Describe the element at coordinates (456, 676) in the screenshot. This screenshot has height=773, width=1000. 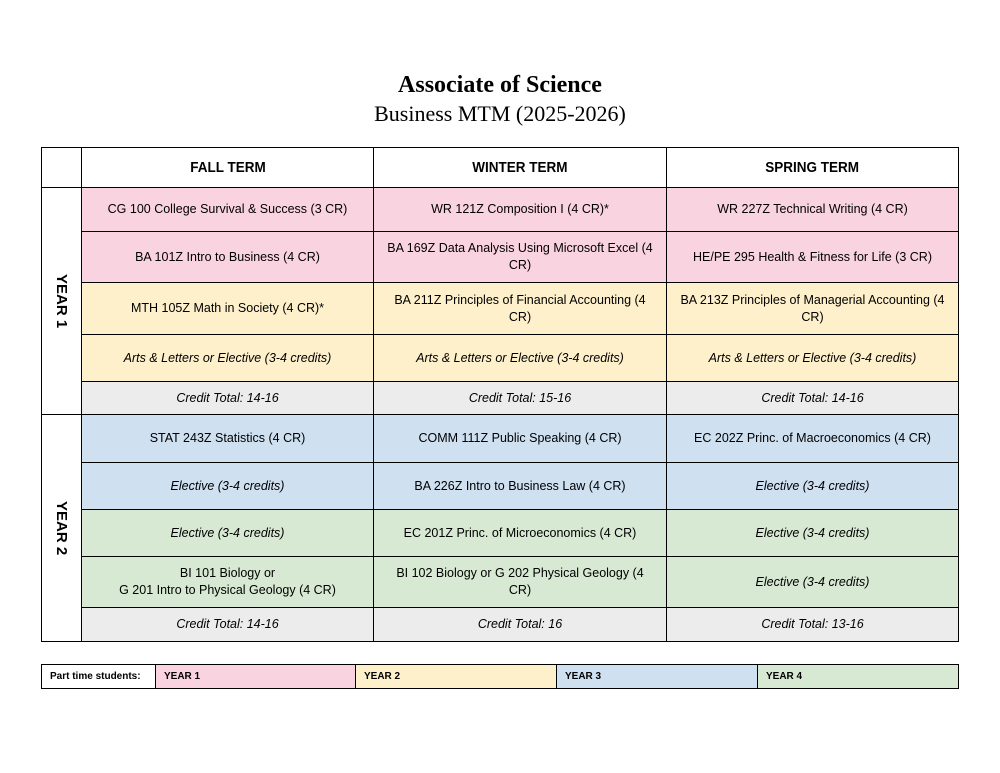
I see `legend-item: YEAR 2` at that location.